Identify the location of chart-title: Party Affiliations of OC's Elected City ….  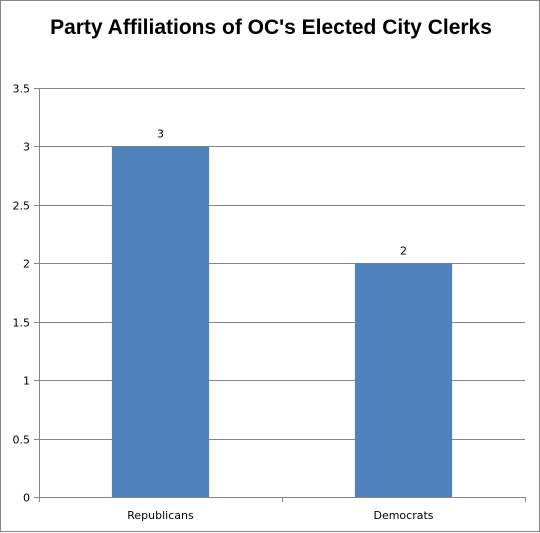
(271, 27).